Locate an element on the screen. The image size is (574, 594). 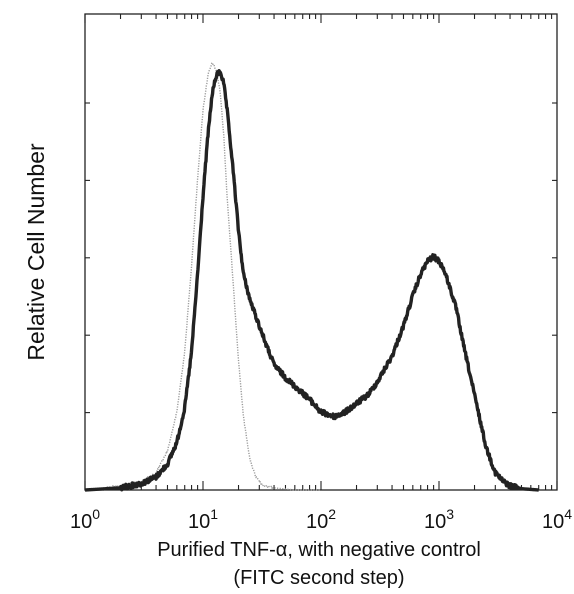
x-axis-label-line2: (FITC second step) is located at coordinates (318, 578).